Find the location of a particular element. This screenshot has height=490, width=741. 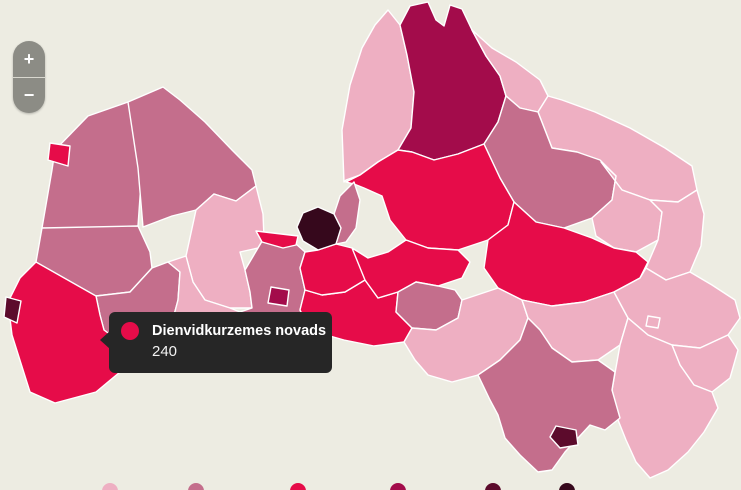

region-liepaja-city is located at coordinates (12, 310).